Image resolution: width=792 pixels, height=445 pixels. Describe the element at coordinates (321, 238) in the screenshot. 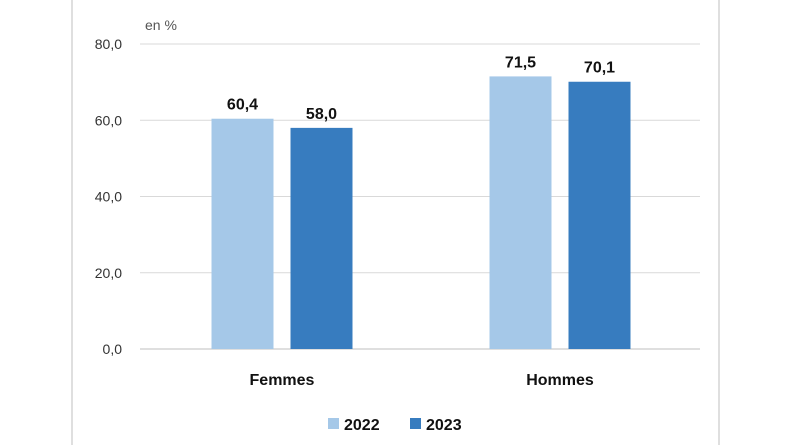

I see `bar-femmes-2023` at that location.